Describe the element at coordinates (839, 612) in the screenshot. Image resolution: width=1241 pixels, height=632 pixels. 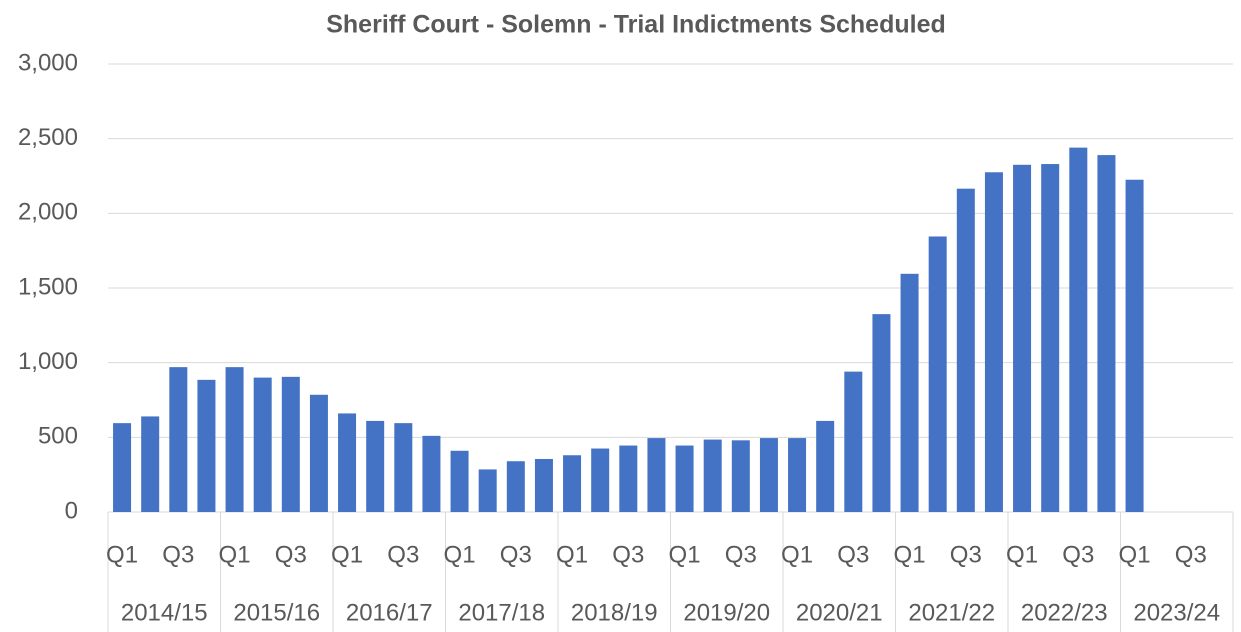
I see `group-label: 2020/21` at that location.